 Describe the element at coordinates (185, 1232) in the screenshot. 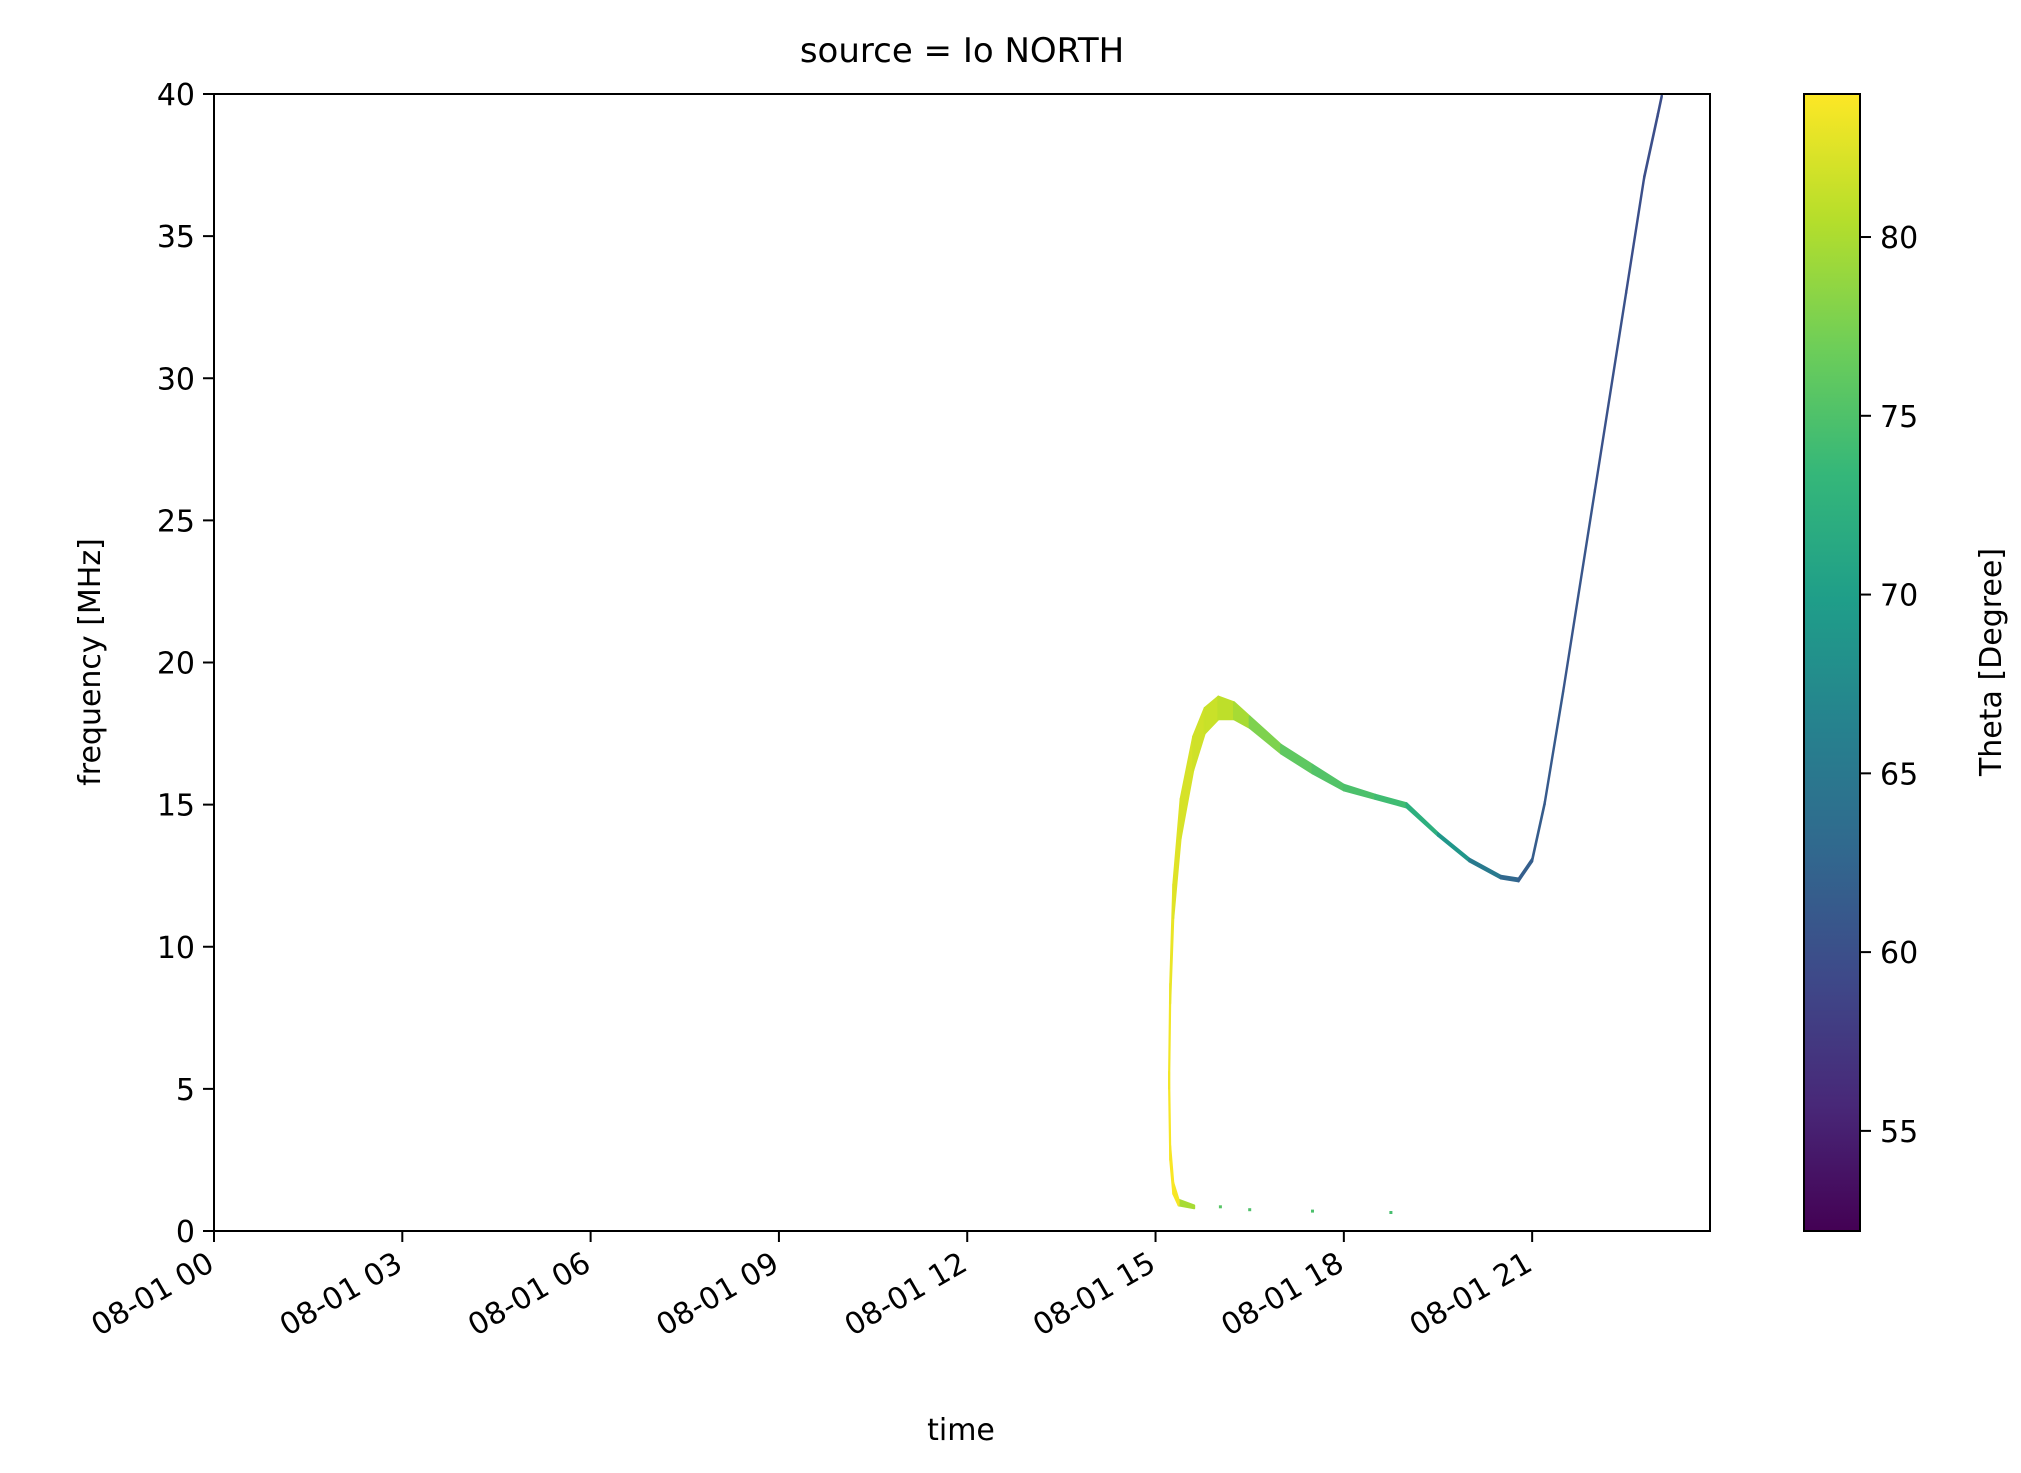

I see `y-tick-label: 0` at that location.